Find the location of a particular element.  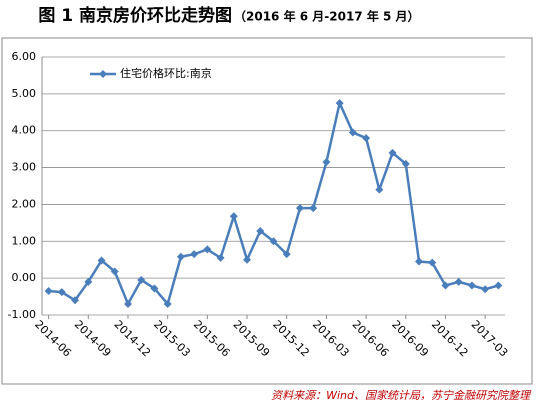

y-tick-label: 4.00 is located at coordinates (24, 130).